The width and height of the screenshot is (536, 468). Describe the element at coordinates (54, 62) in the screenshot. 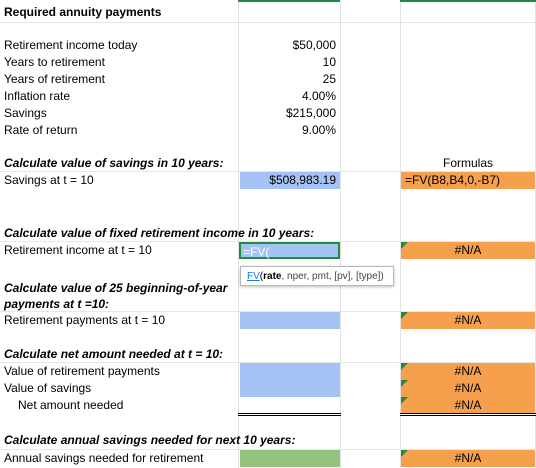

I see `input-label: Years to retirement` at that location.